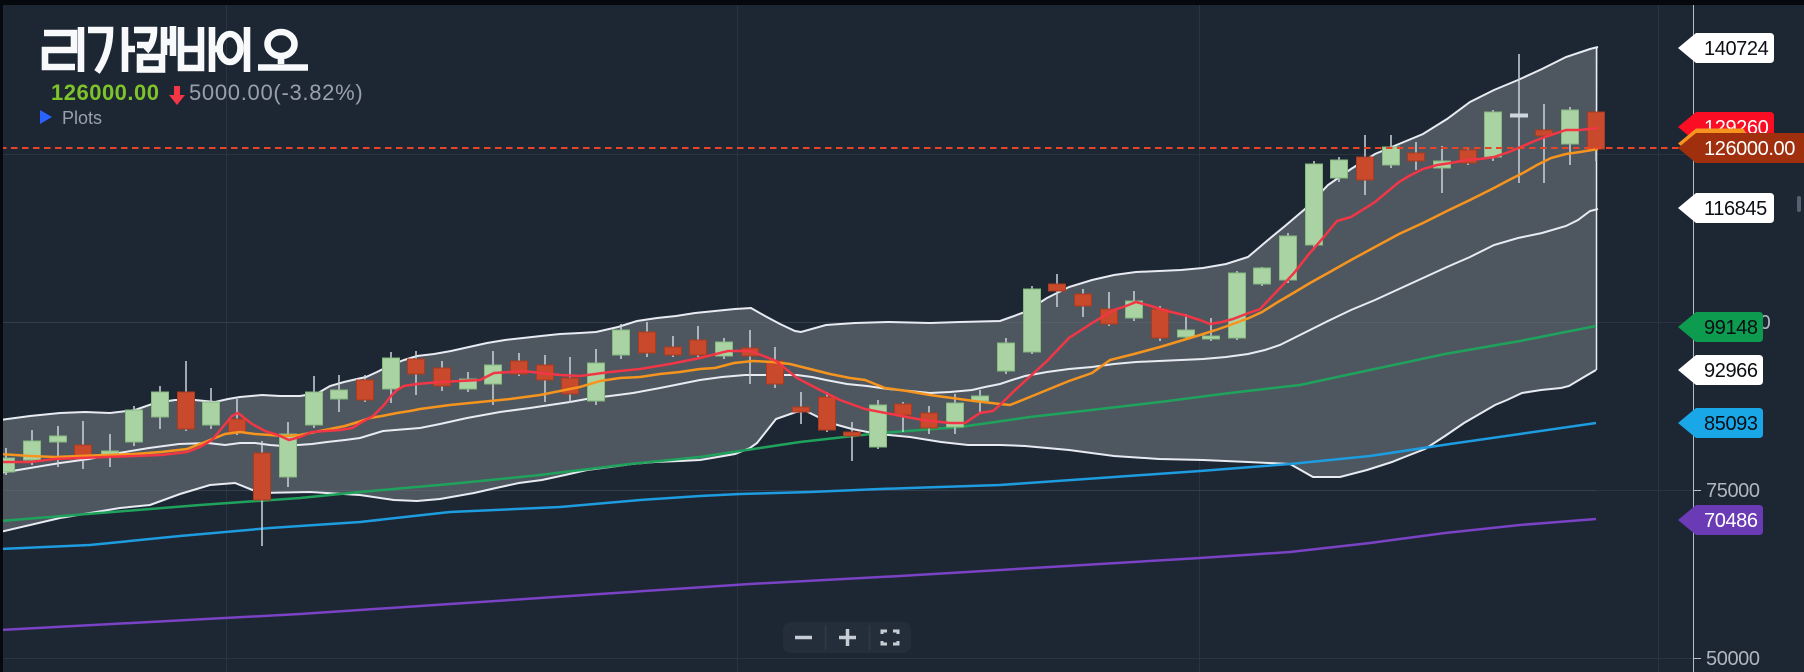 The width and height of the screenshot is (1804, 672). I want to click on svg-text: 116845, so click(1735, 209).